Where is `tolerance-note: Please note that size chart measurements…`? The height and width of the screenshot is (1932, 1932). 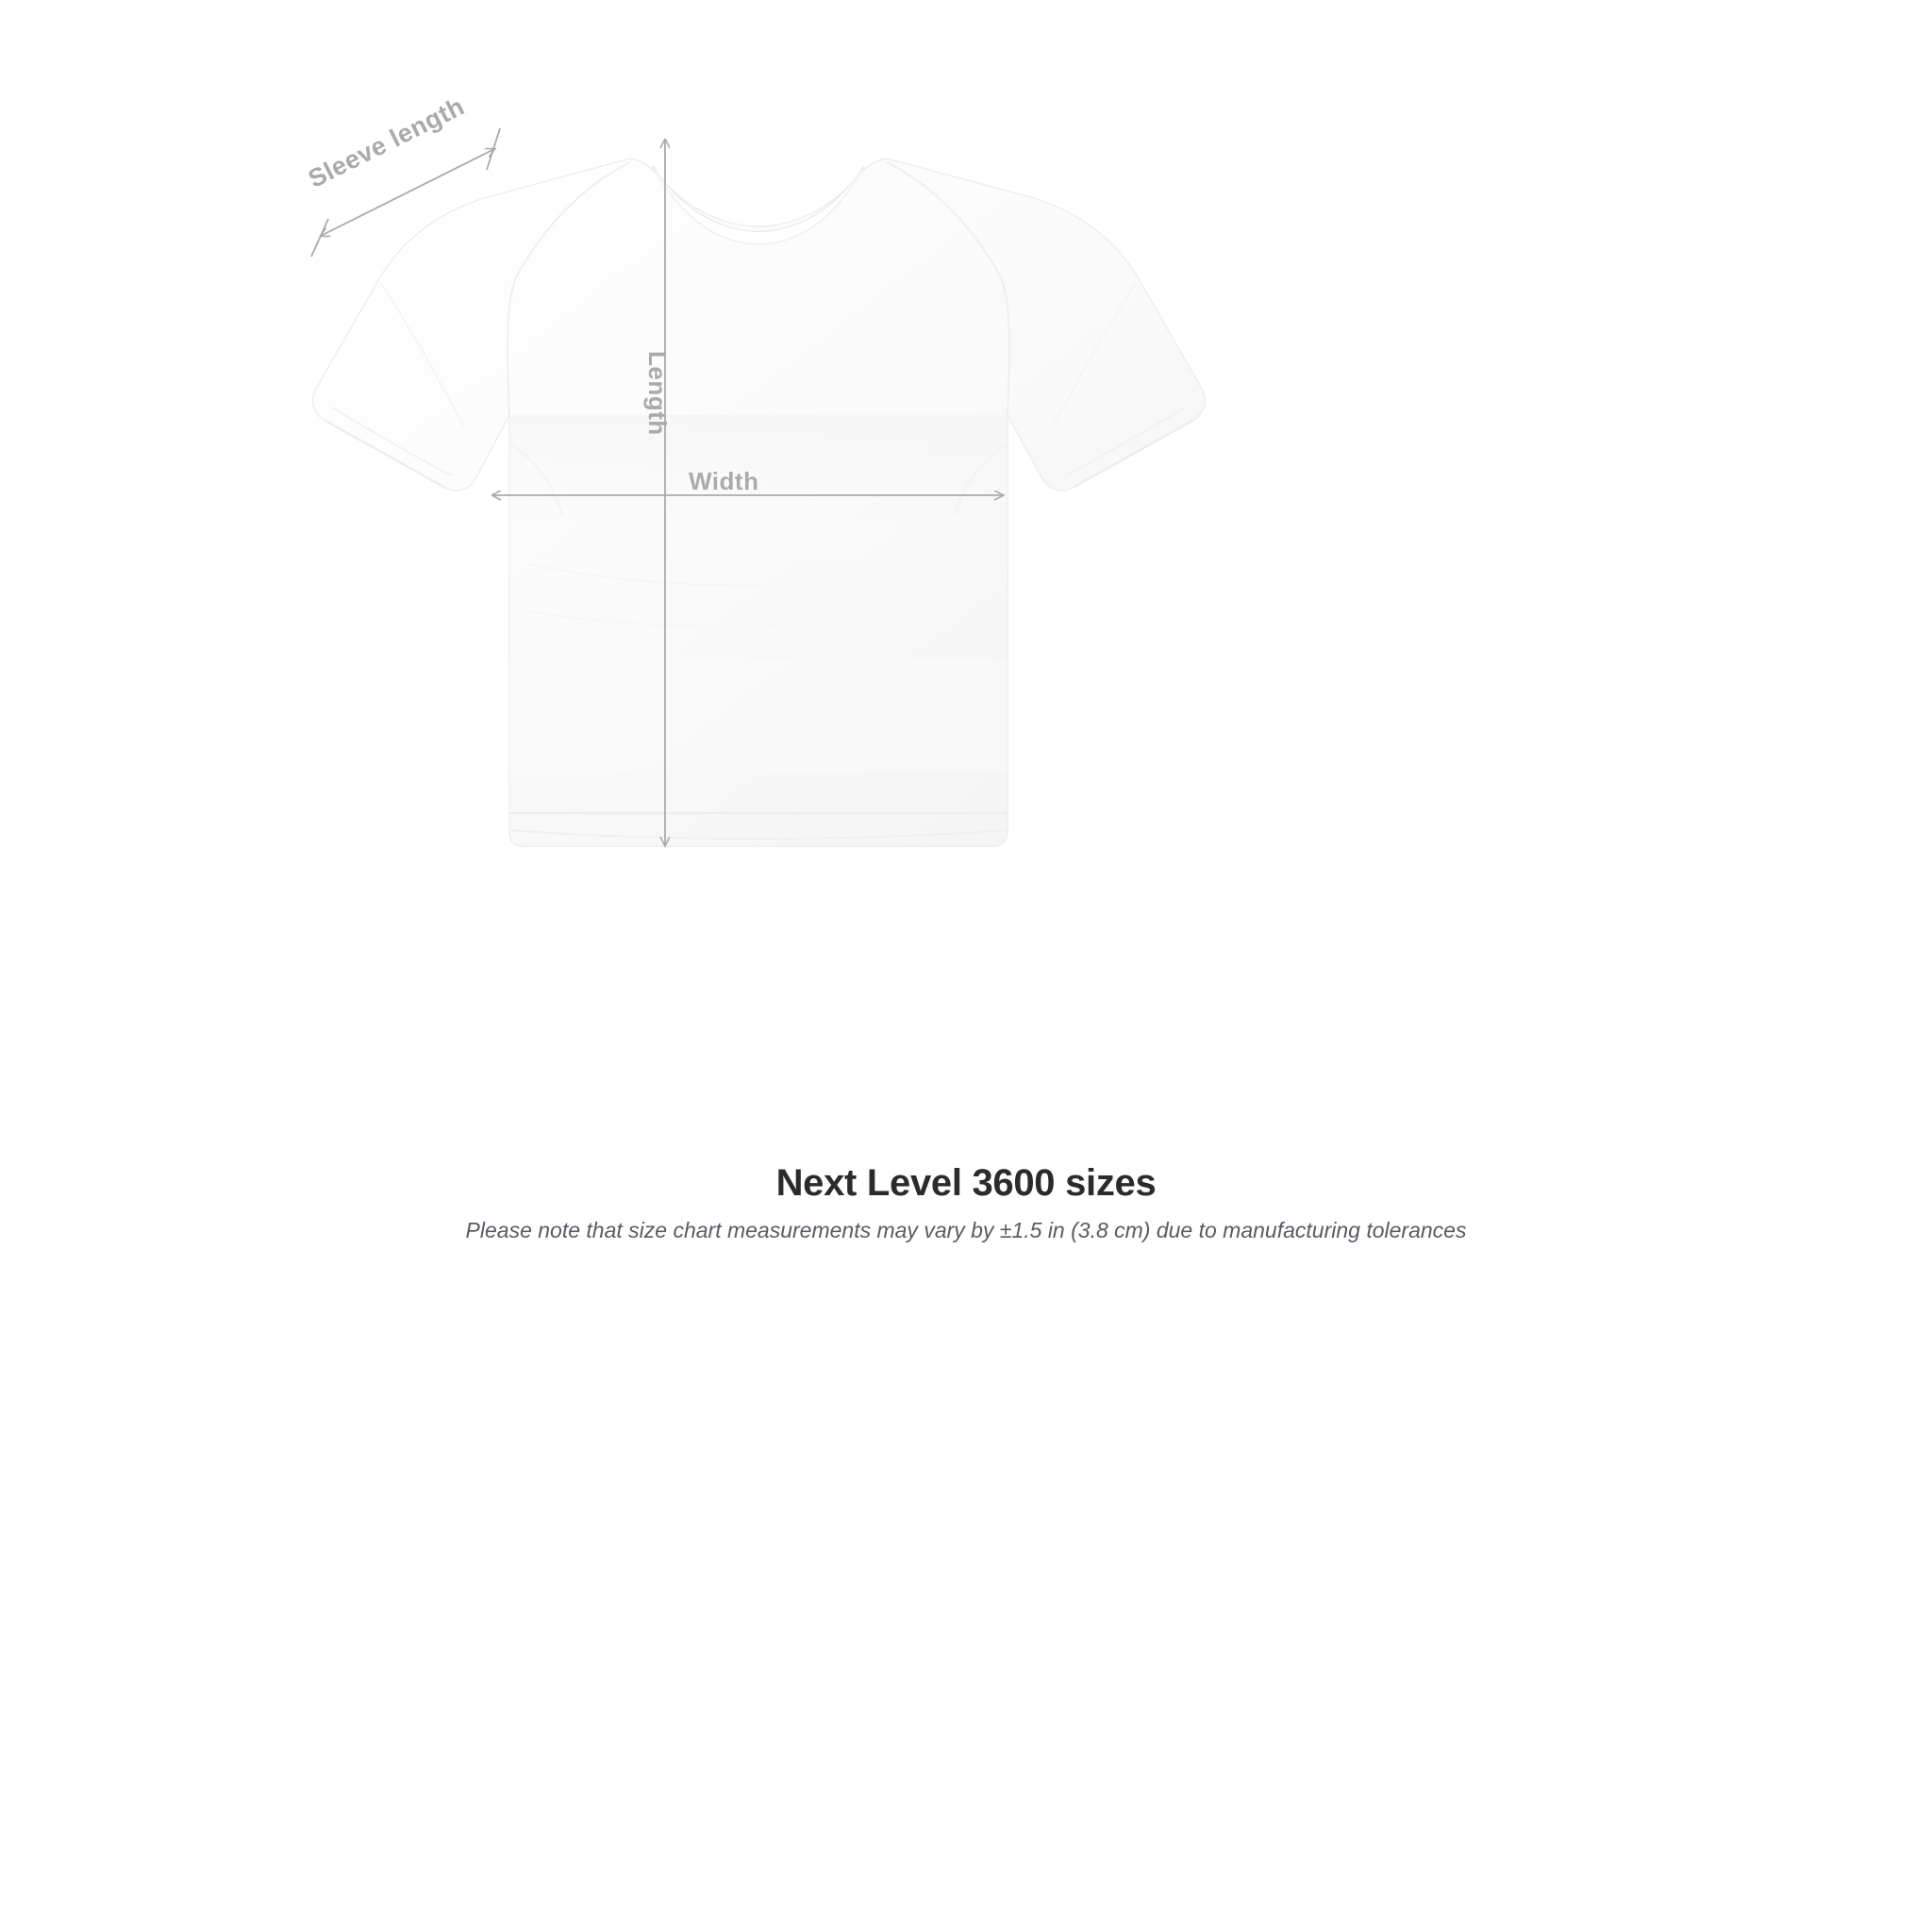 tolerance-note: Please note that size chart measurements… is located at coordinates (966, 1230).